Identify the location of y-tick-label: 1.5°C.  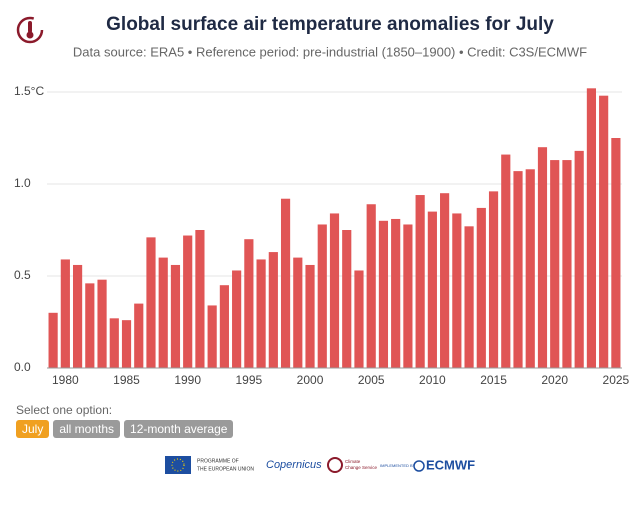
(29, 91).